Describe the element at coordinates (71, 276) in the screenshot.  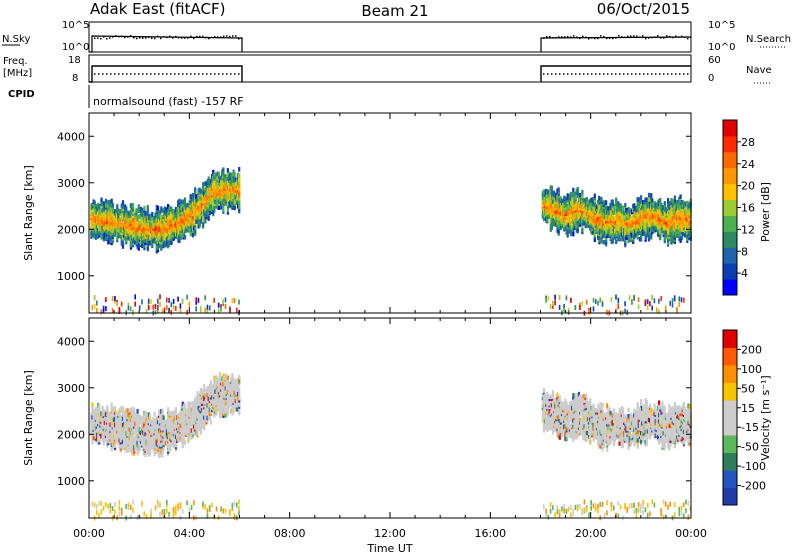
I see `y-tick-label: 1000` at that location.